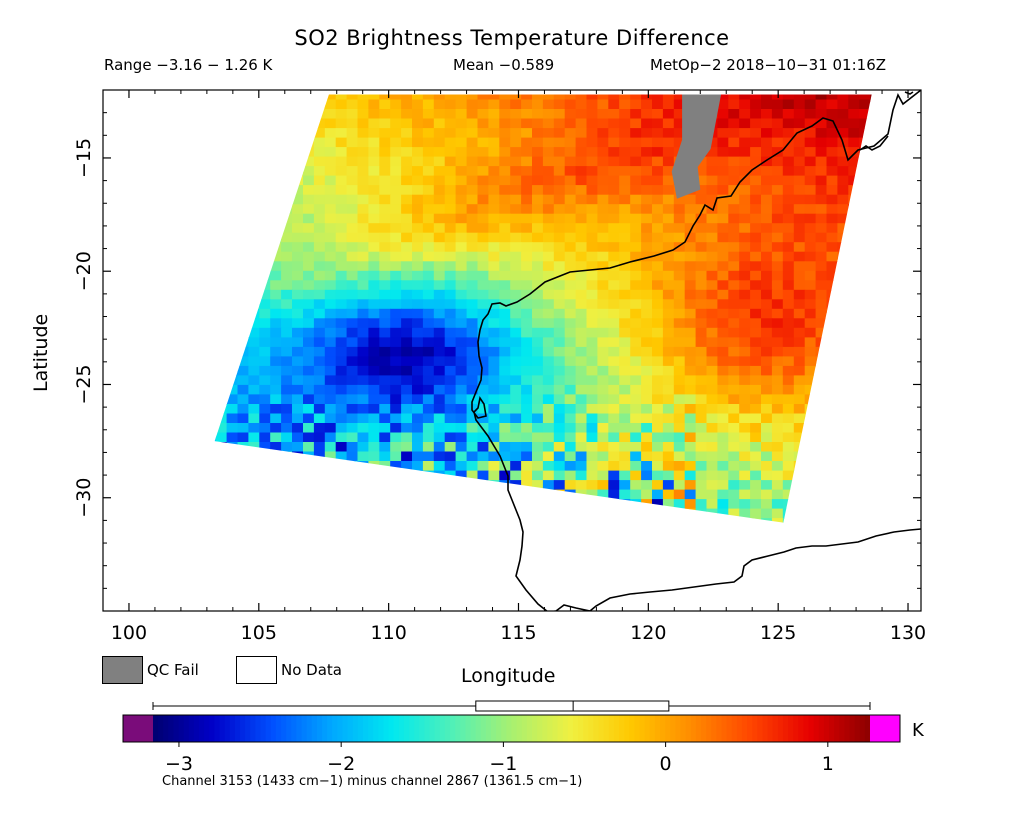 The width and height of the screenshot is (1024, 813). I want to click on pixel-2087, so click(276, 399).